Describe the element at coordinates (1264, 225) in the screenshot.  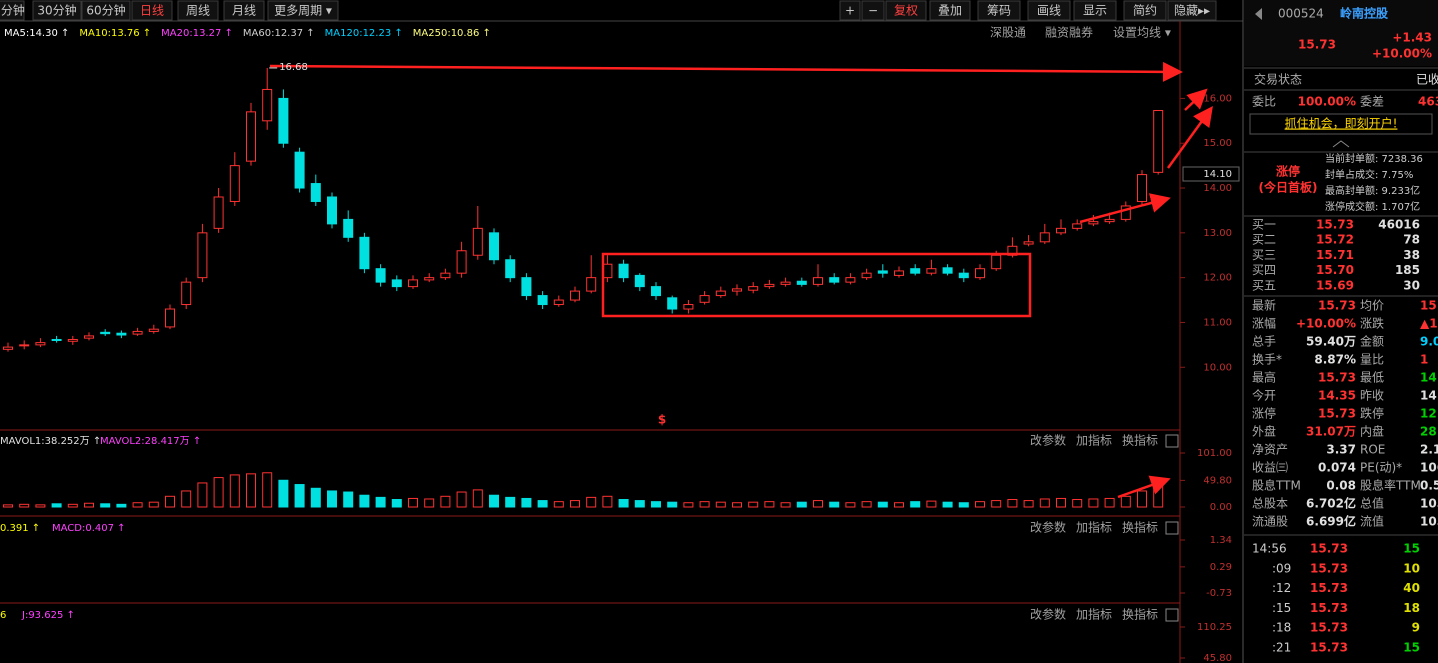
I see `bid-label: 买一` at that location.